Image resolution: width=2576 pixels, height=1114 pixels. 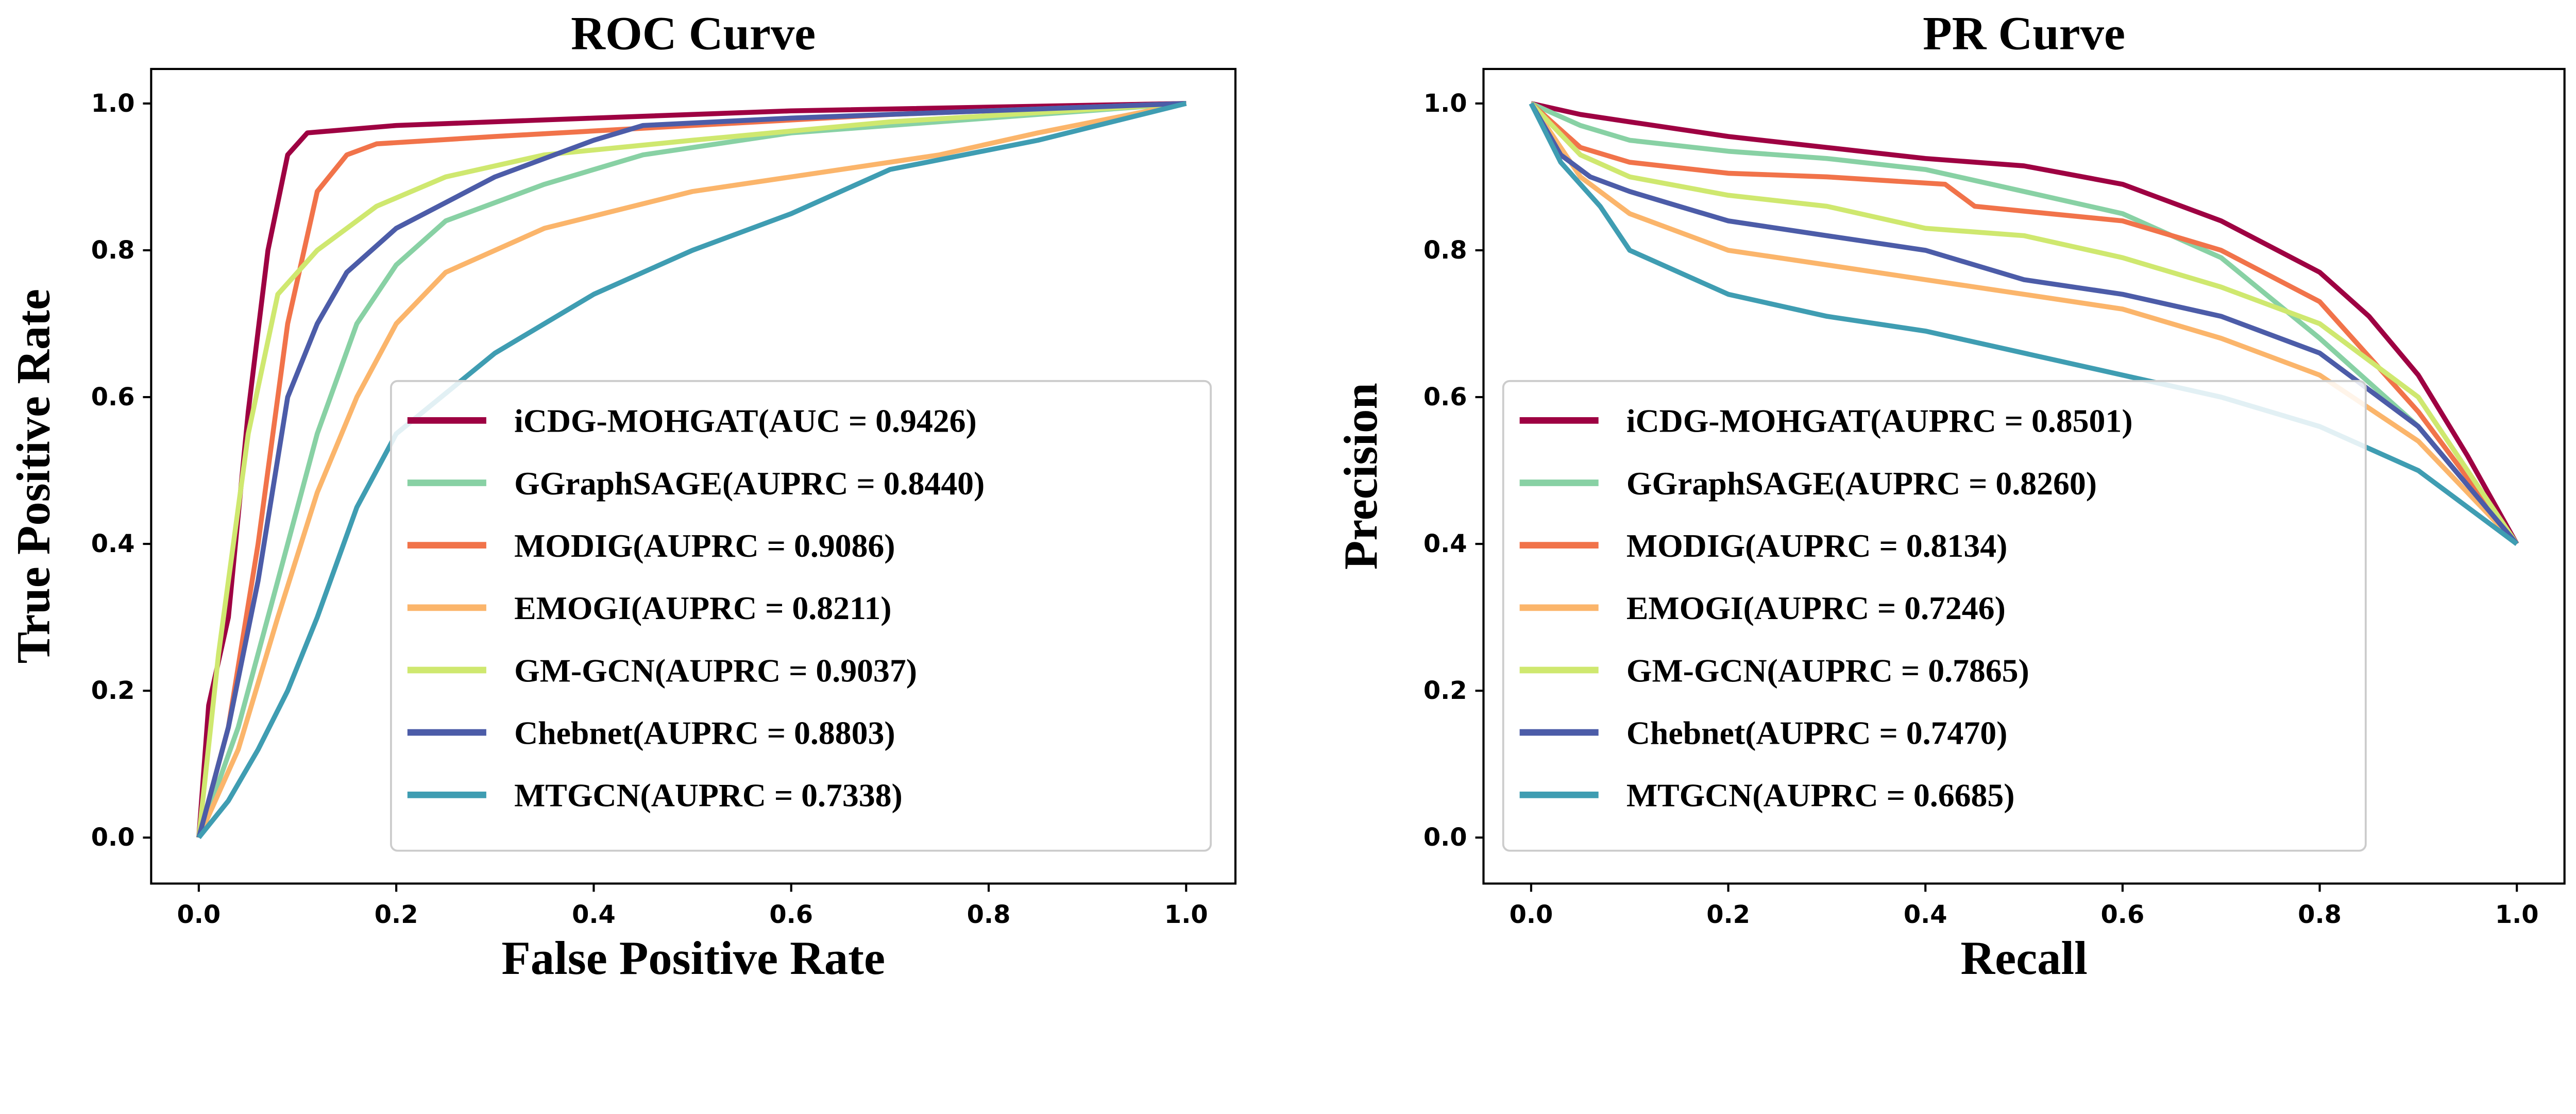 I want to click on legend-label: EMOGI(AUPRC = 0.7246), so click(x=1816, y=608).